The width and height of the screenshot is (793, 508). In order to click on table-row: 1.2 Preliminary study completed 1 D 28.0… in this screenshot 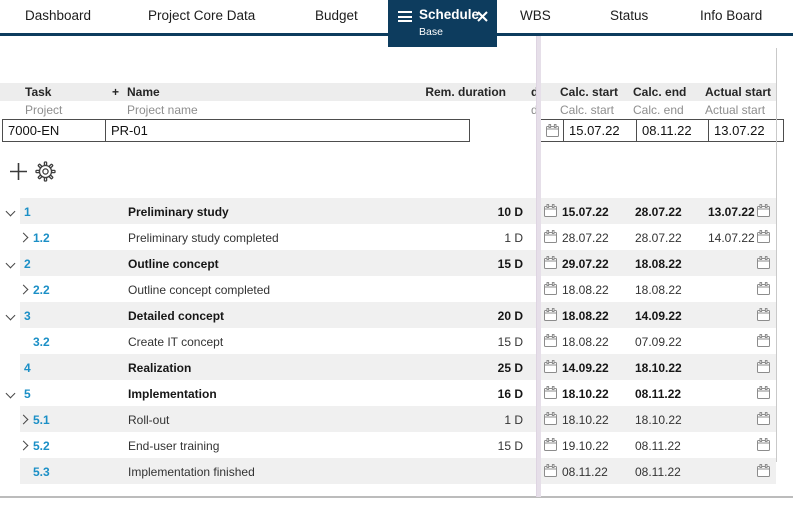, I will do `click(396, 237)`.